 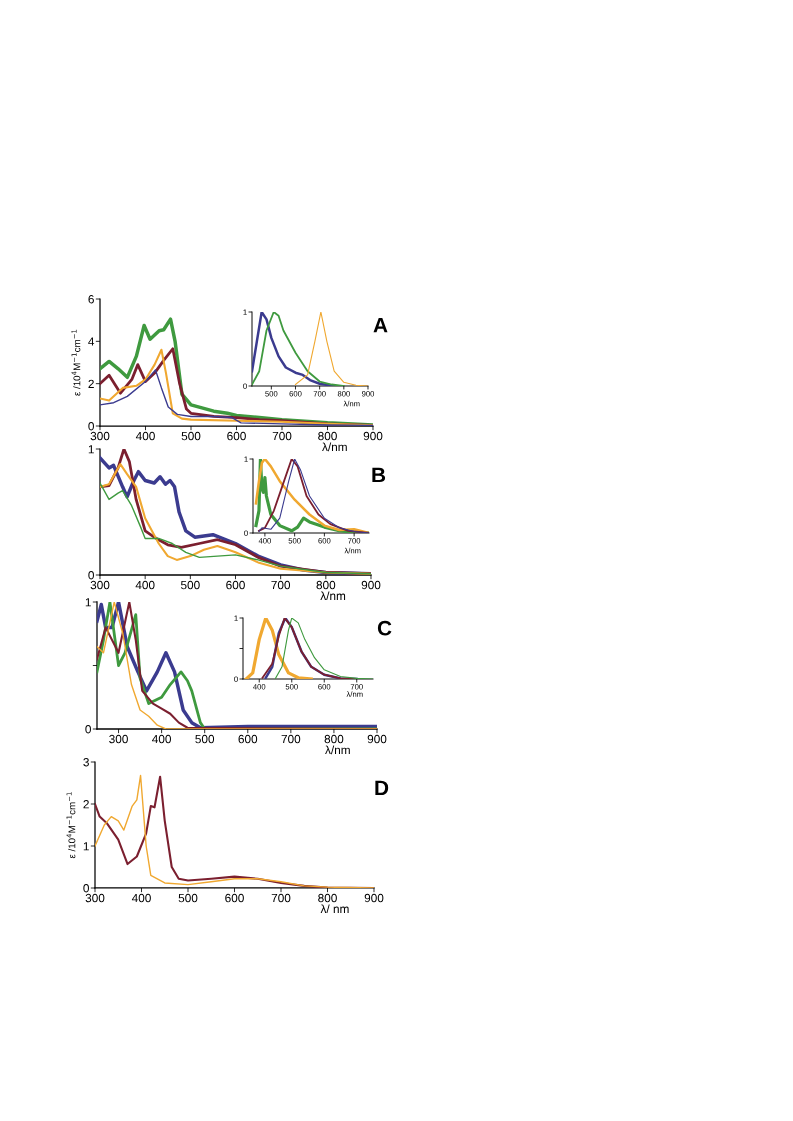 I want to click on text: C, so click(x=384, y=628).